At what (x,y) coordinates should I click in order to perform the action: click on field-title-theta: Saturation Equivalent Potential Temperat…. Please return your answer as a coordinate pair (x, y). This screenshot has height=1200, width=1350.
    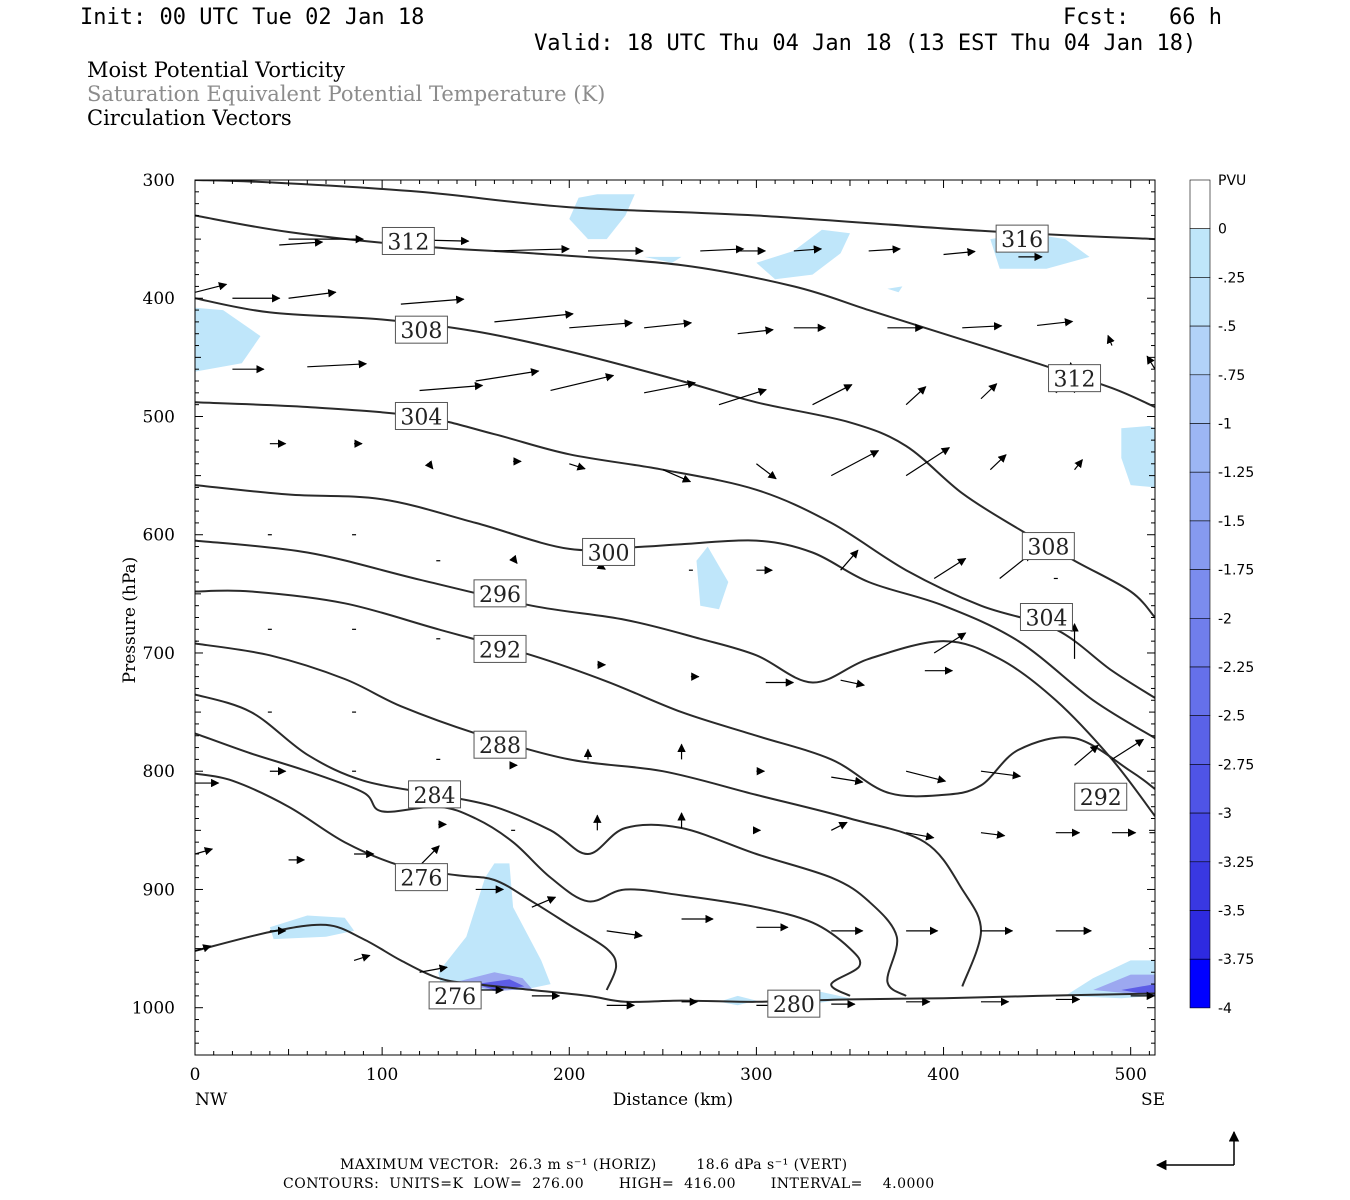
    Looking at the image, I should click on (346, 94).